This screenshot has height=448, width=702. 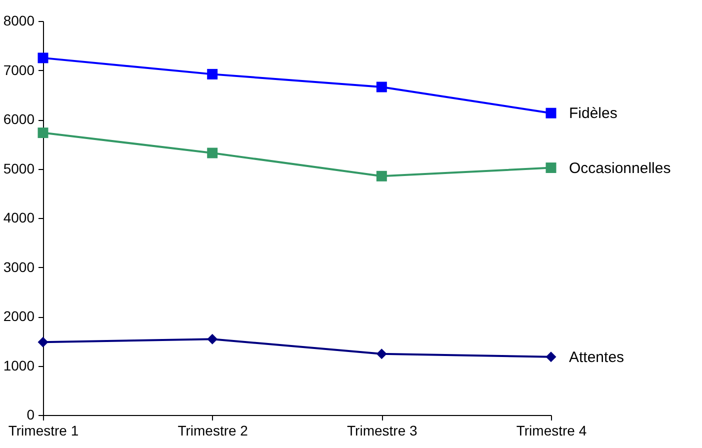 What do you see at coordinates (593, 113) in the screenshot?
I see `series-label: Fidèles` at bounding box center [593, 113].